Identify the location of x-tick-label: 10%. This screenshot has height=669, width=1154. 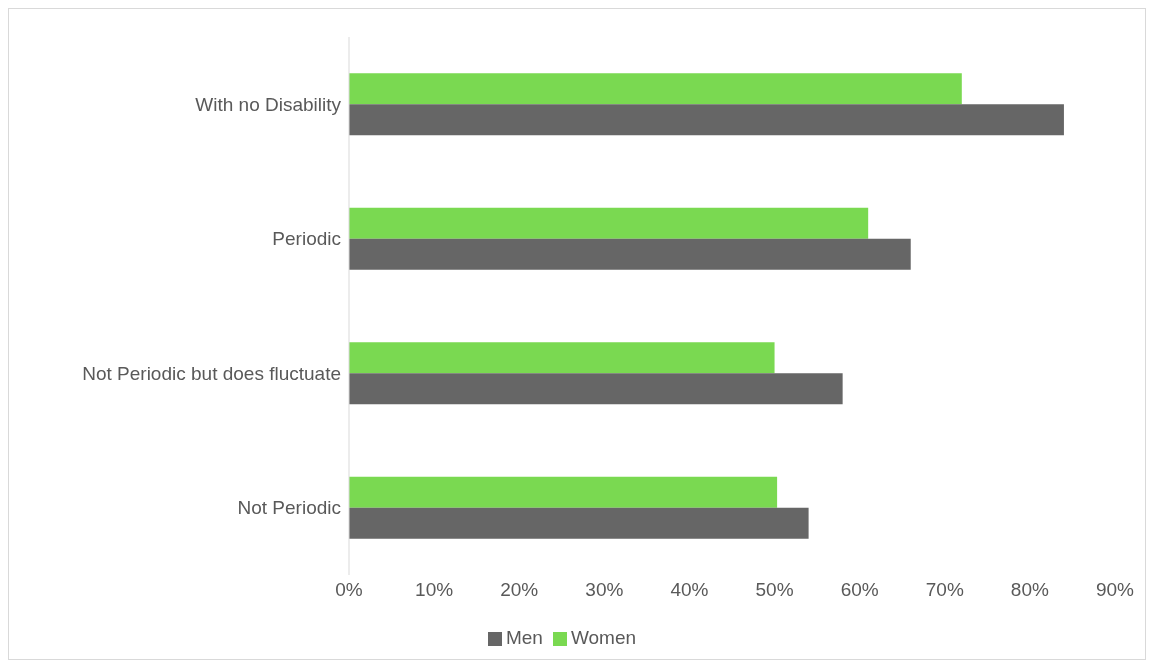
(434, 590).